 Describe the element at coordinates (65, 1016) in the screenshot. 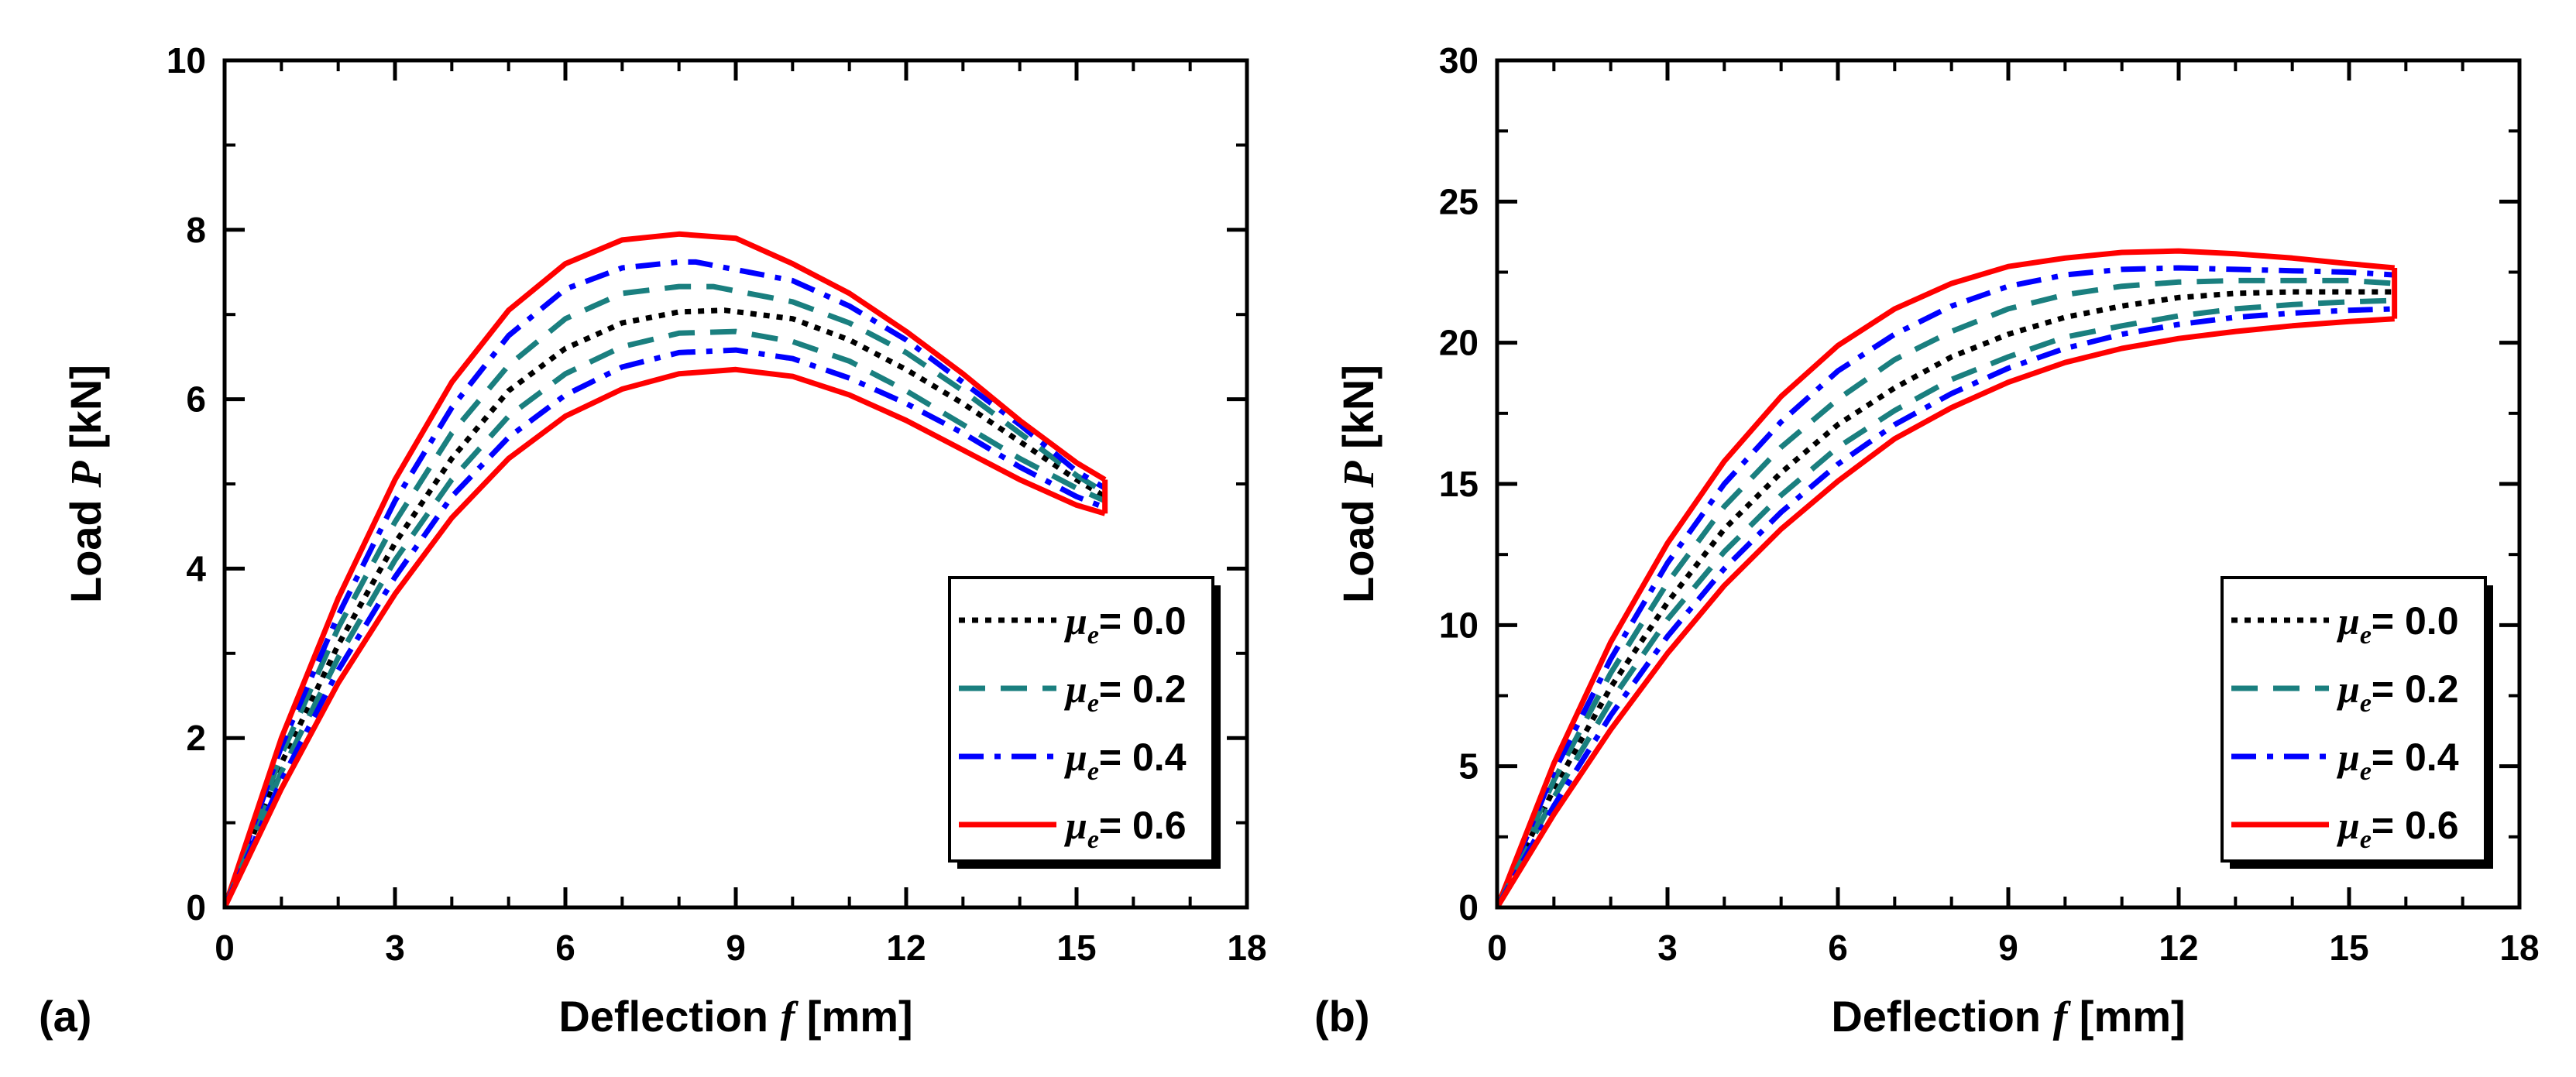

I see `panel-label: (a)` at that location.